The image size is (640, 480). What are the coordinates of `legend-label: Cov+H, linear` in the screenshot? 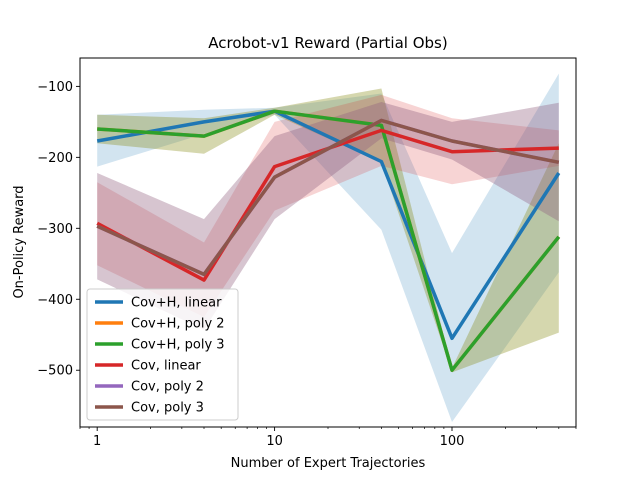 It's located at (176, 303).